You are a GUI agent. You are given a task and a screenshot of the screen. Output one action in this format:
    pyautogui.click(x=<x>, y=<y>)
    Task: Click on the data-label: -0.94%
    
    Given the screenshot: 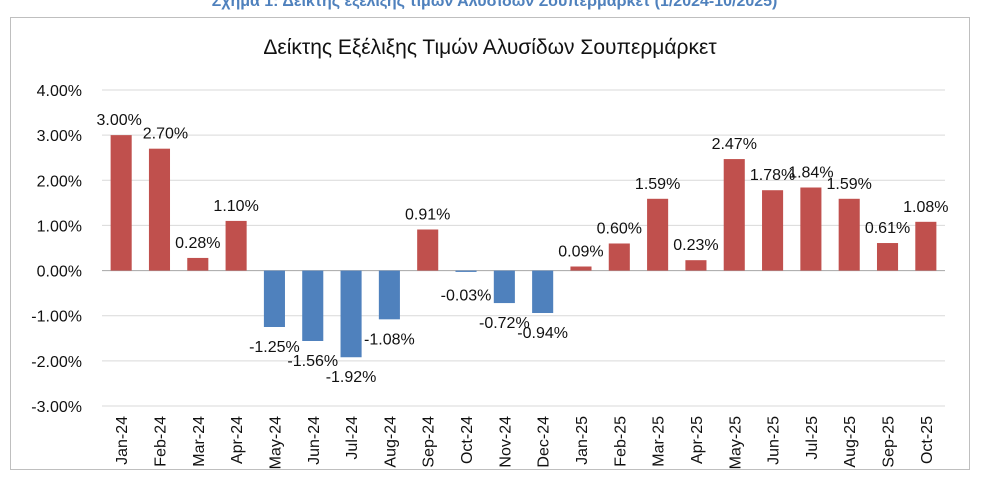 What is the action you would take?
    pyautogui.click(x=542, y=333)
    